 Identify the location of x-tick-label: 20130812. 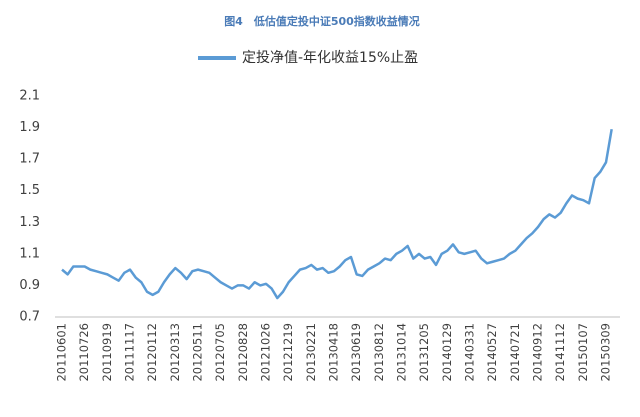
(379, 352).